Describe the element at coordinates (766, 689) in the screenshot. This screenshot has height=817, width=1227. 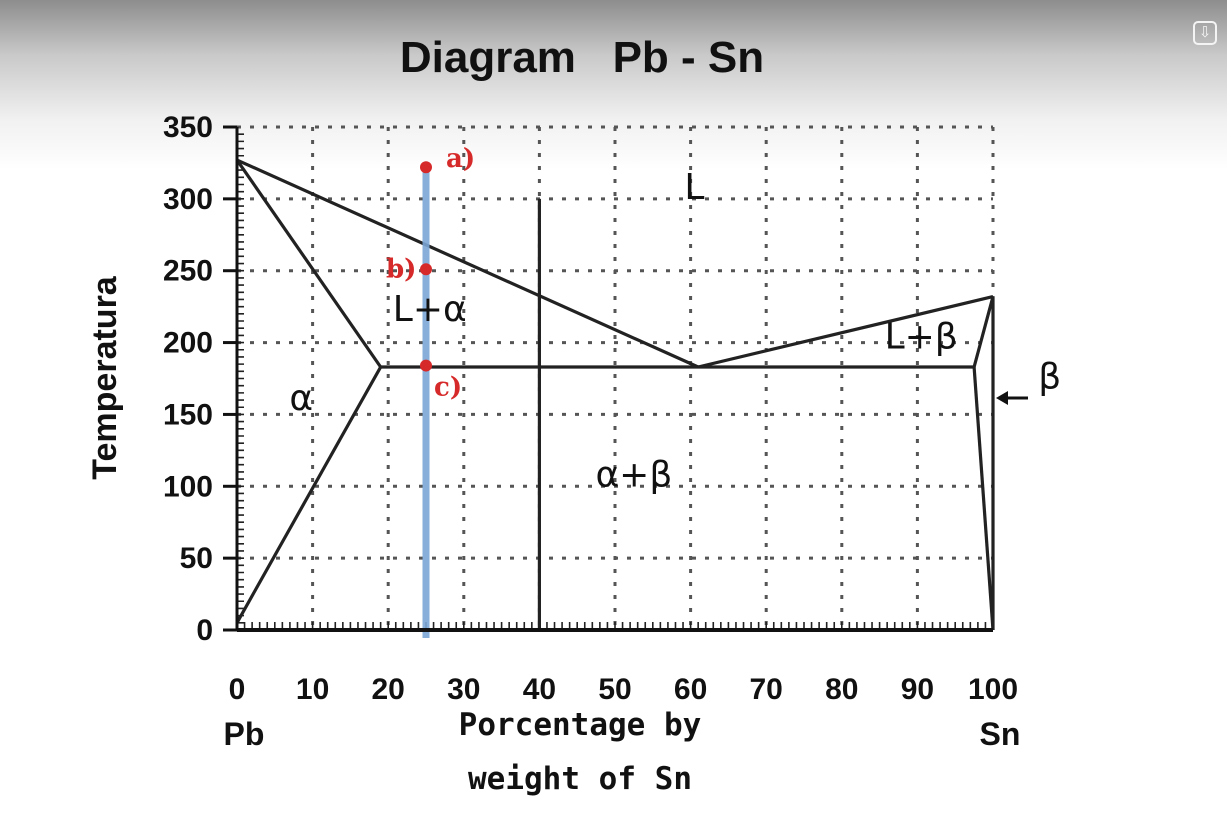
I see `x-tick-label-70: 70` at that location.